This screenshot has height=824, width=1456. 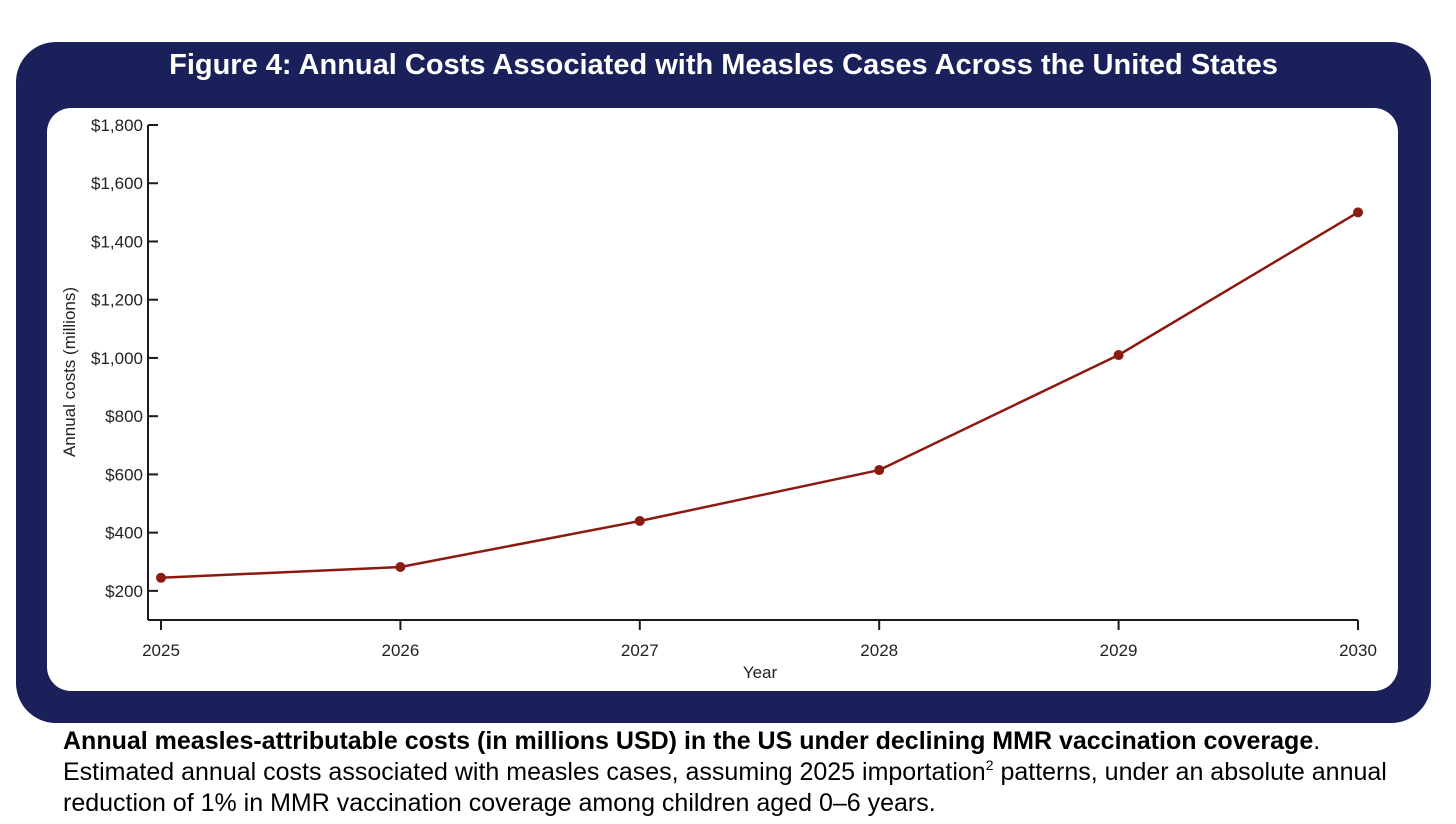 I want to click on x-tick-label: 2030, so click(x=1358, y=650).